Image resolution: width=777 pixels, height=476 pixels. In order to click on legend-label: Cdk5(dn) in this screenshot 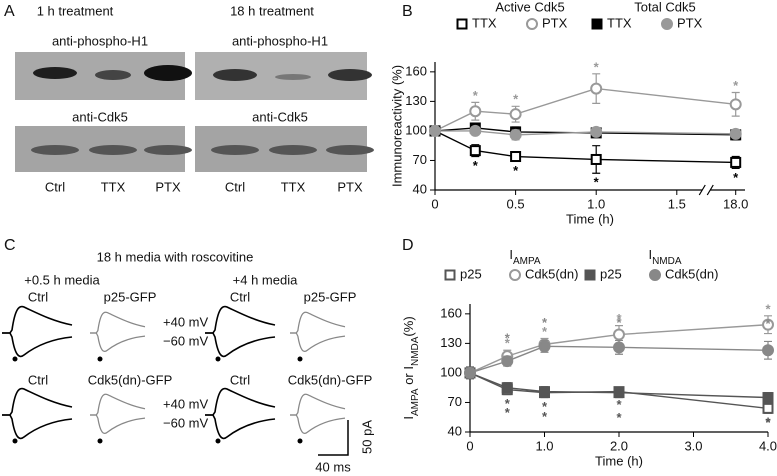, I will do `click(691, 273)`.